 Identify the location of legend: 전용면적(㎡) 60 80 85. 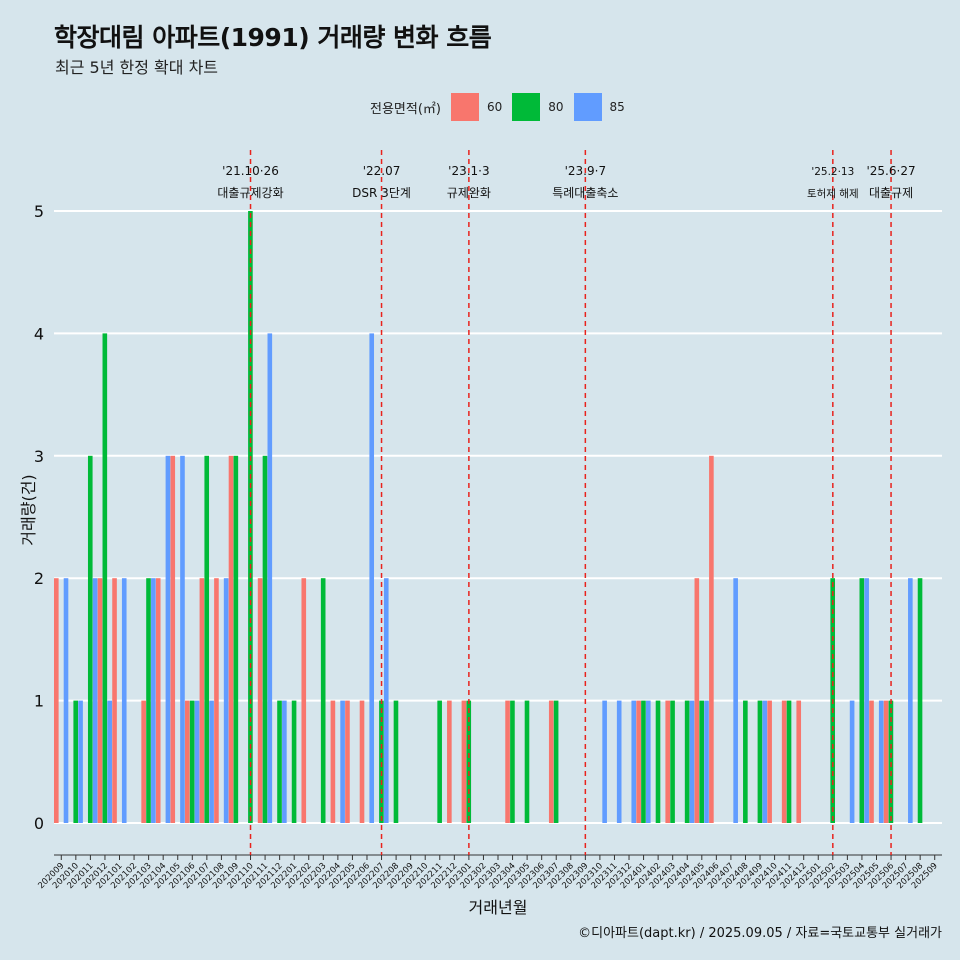
(502, 107).